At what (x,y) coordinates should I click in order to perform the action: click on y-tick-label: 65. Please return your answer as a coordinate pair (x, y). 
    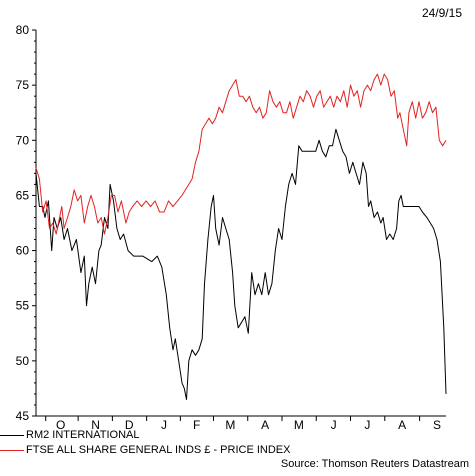
    Looking at the image, I should click on (23, 195).